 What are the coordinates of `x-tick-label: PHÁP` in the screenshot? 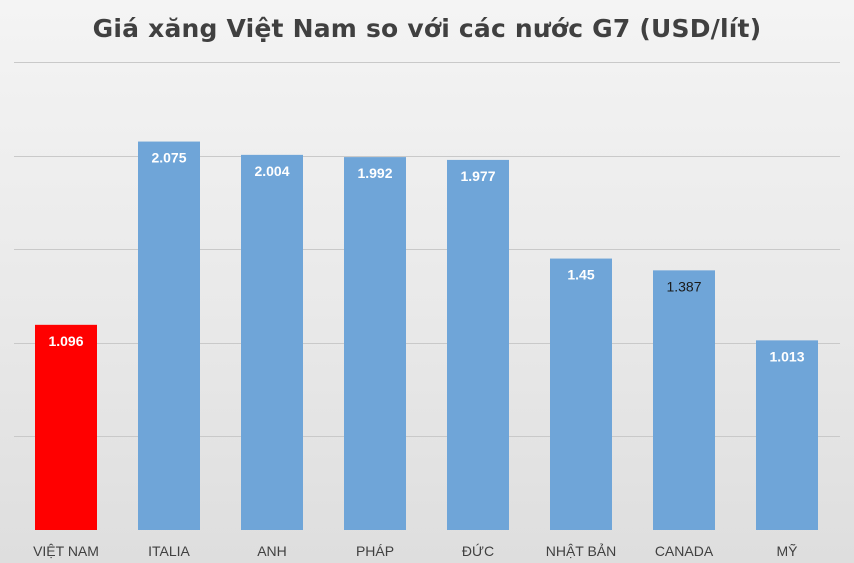 It's located at (375, 551).